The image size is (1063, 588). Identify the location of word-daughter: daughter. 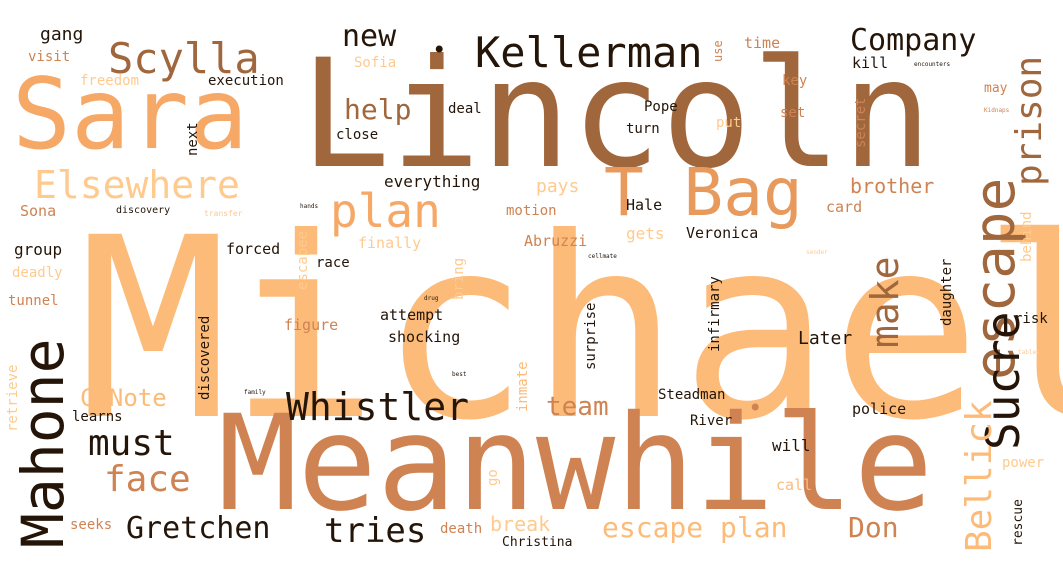
(947, 292).